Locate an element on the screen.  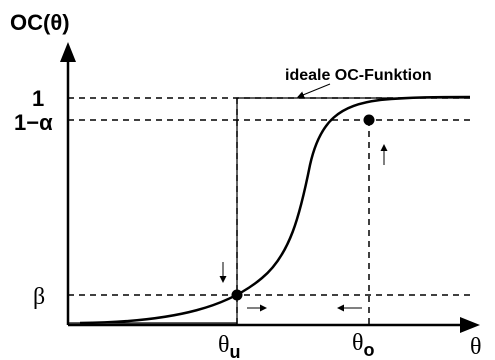
ideal-label-pointer is located at coordinates (314, 90).